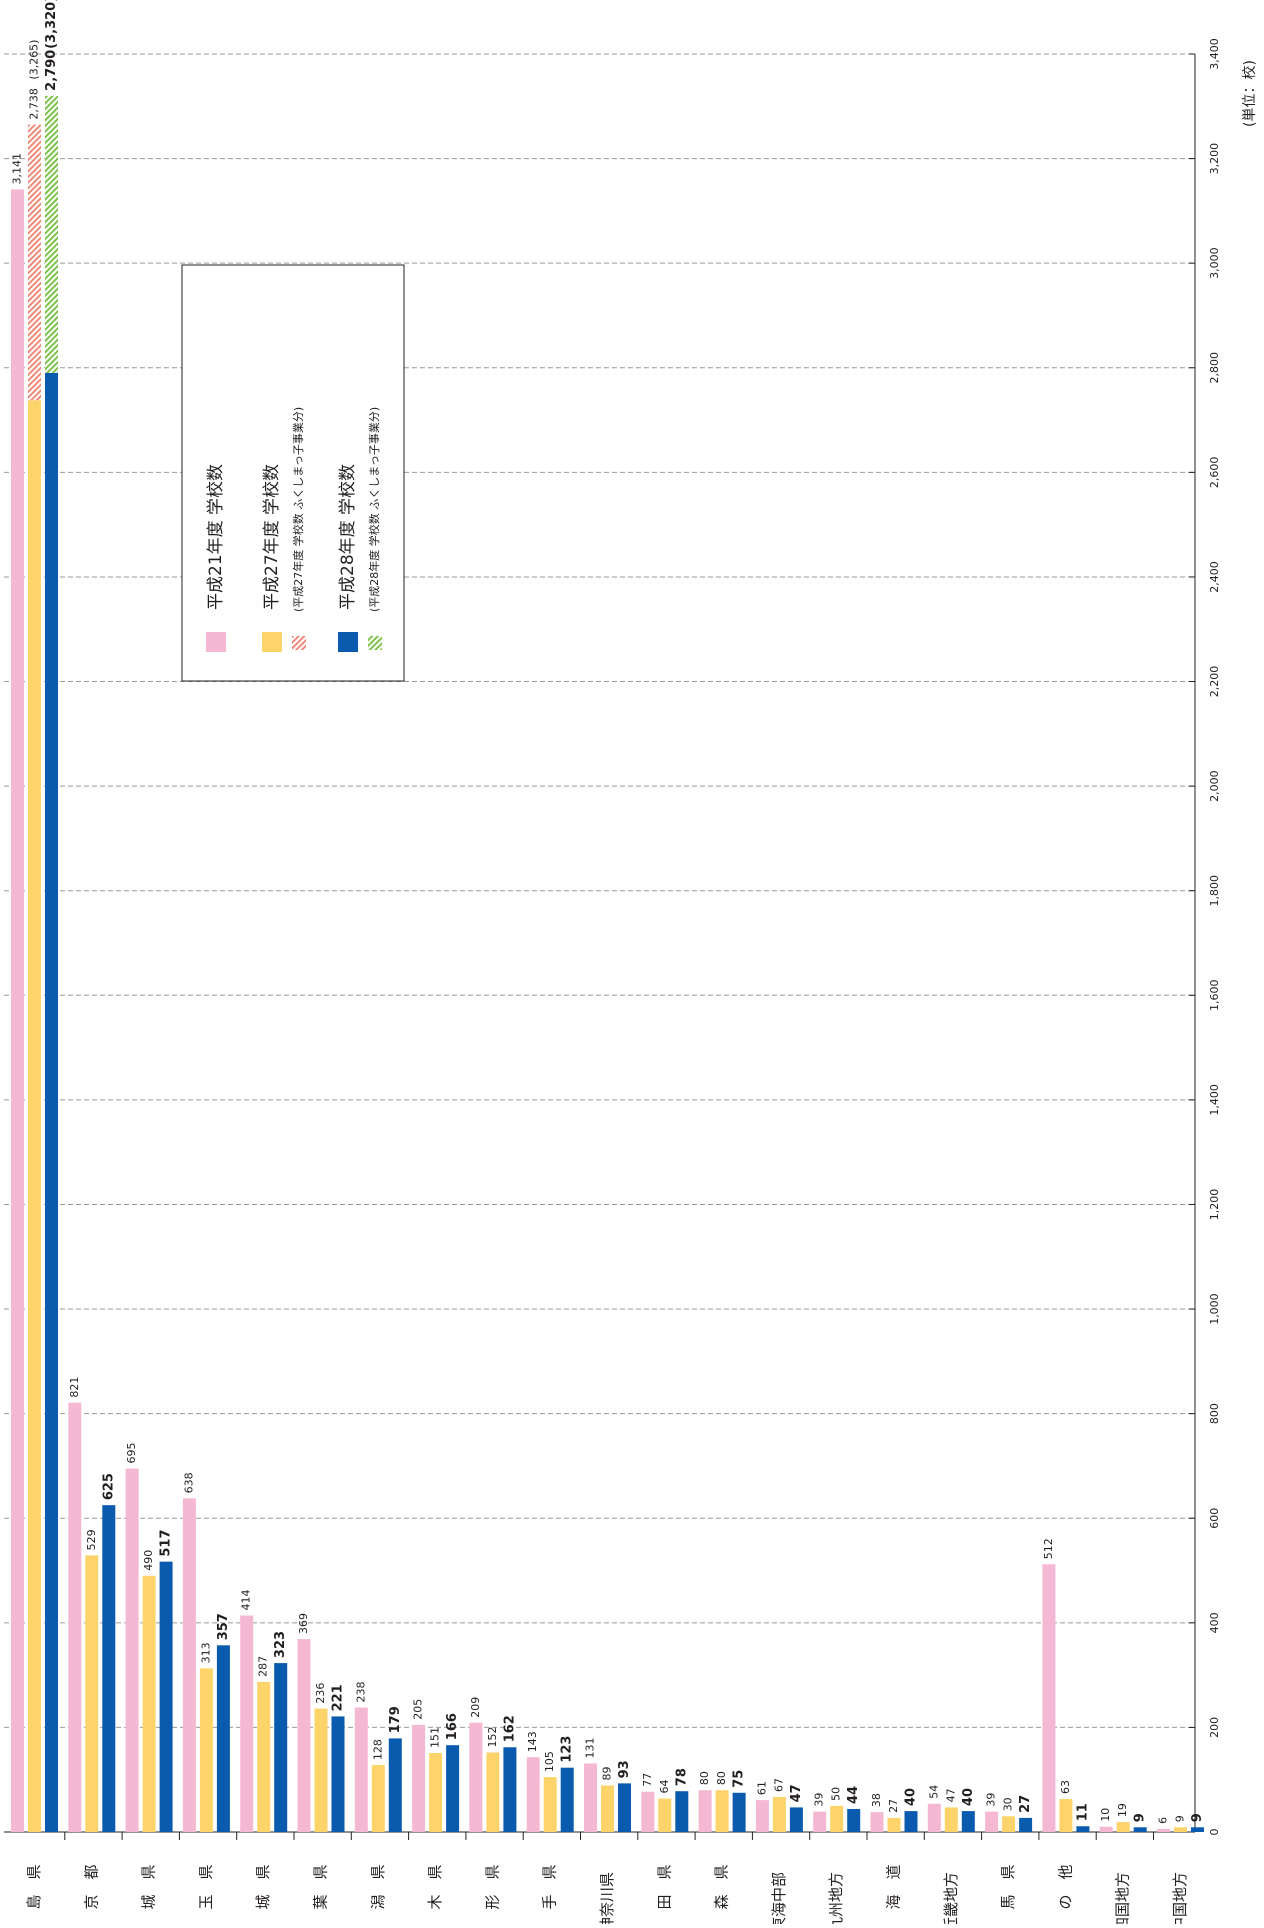 This screenshot has height=1928, width=1264. Describe the element at coordinates (722, 1894) in the screenshot. I see `category-label: 青 森 県` at that location.